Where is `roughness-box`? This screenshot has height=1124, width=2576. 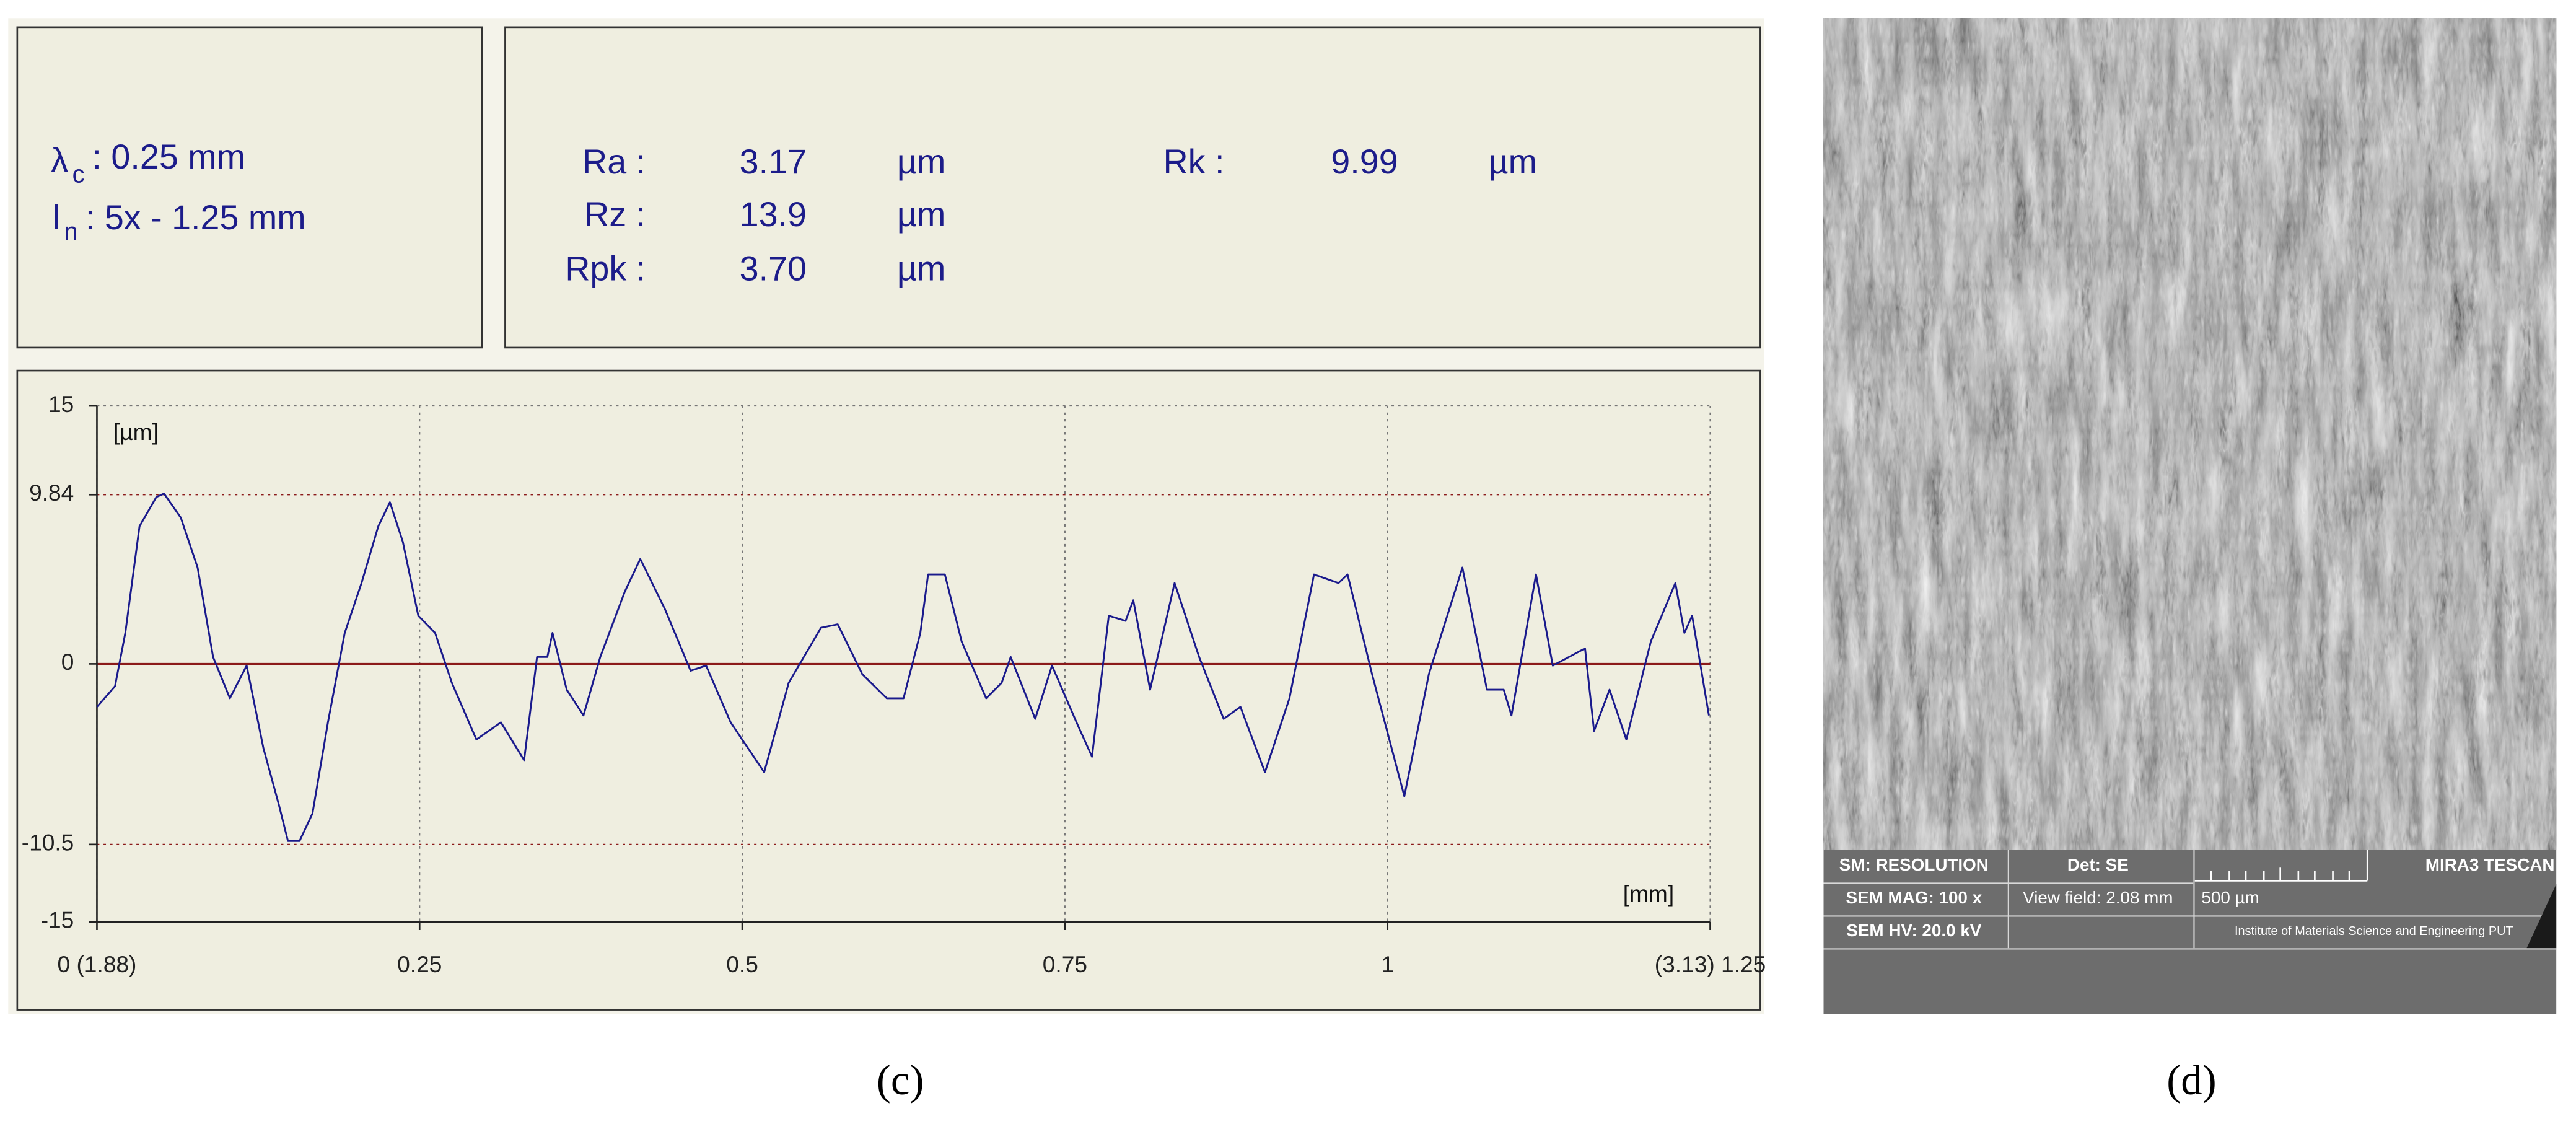 roughness-box is located at coordinates (1132, 187).